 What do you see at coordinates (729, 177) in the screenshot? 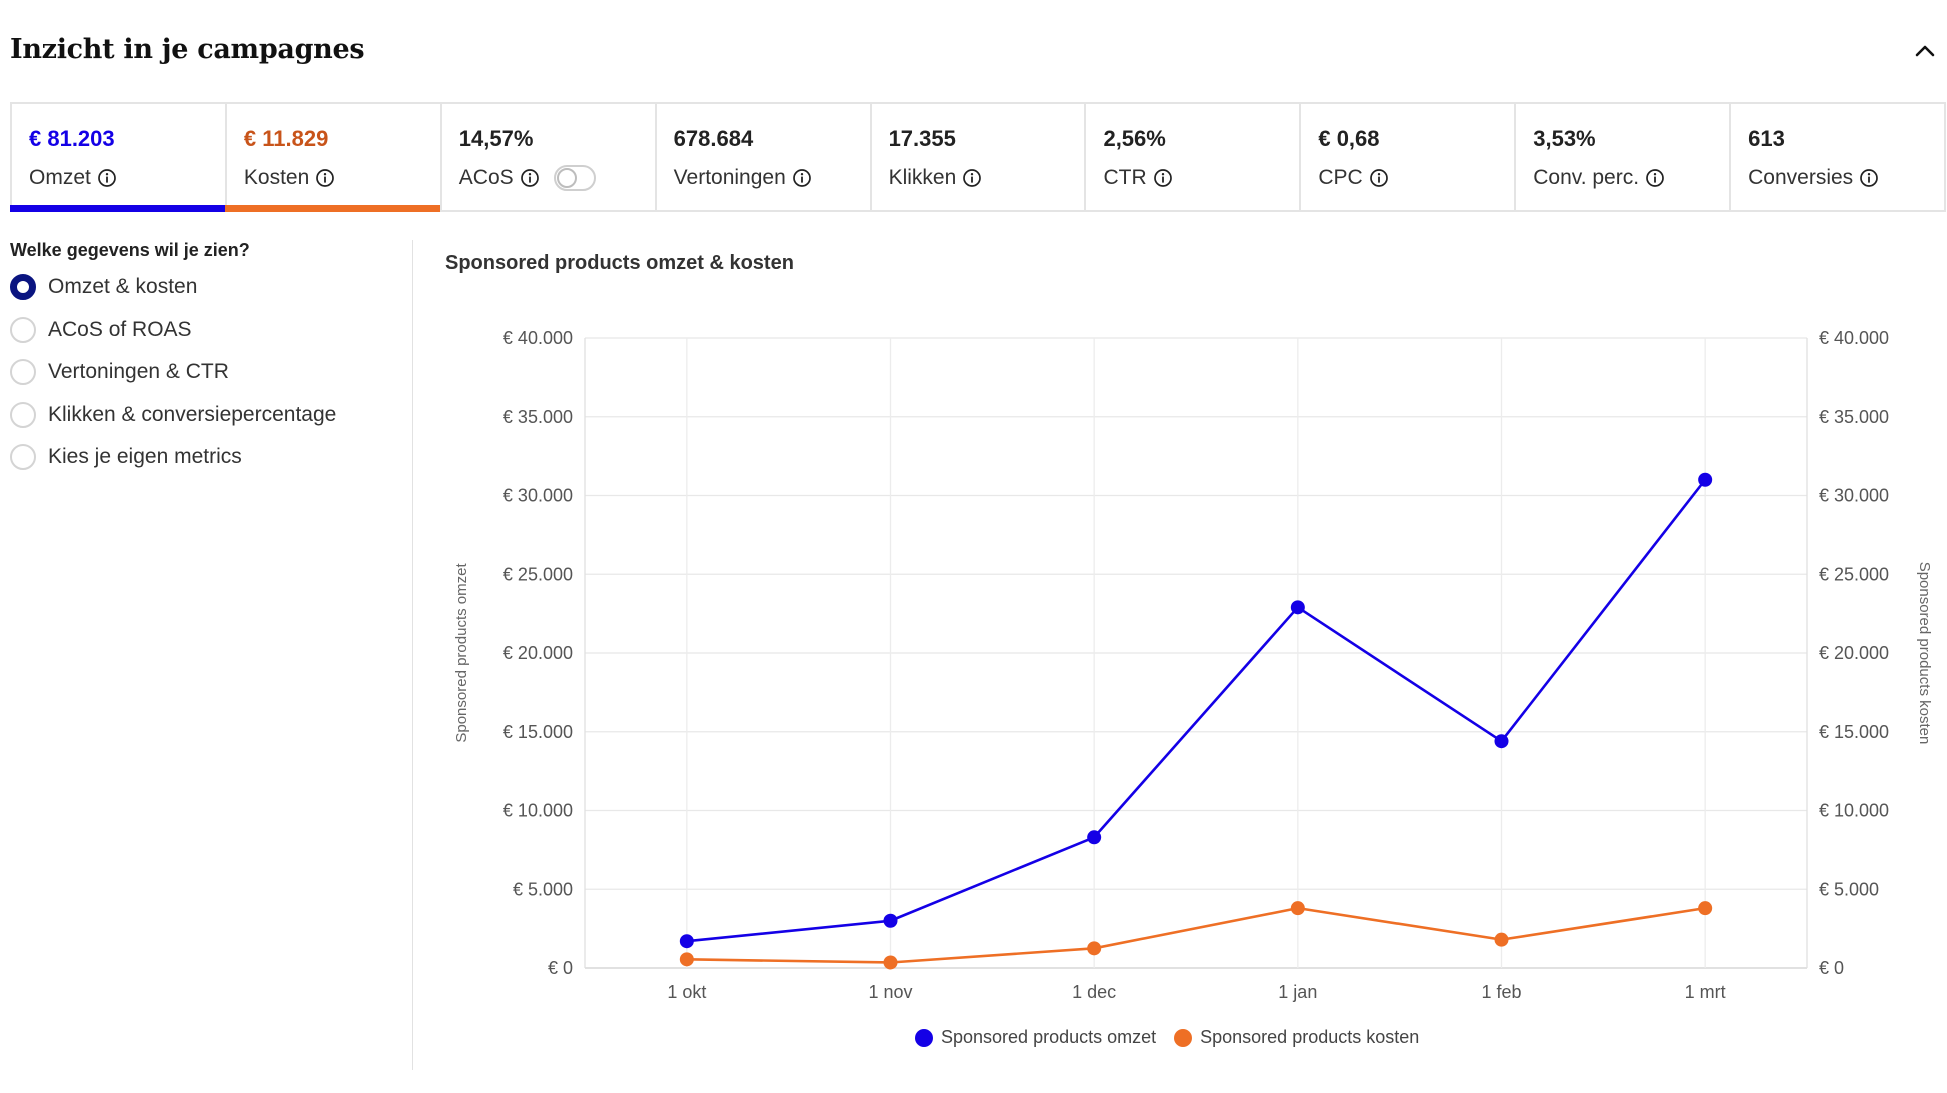
I see `kpi-label: Vertoningen` at bounding box center [729, 177].